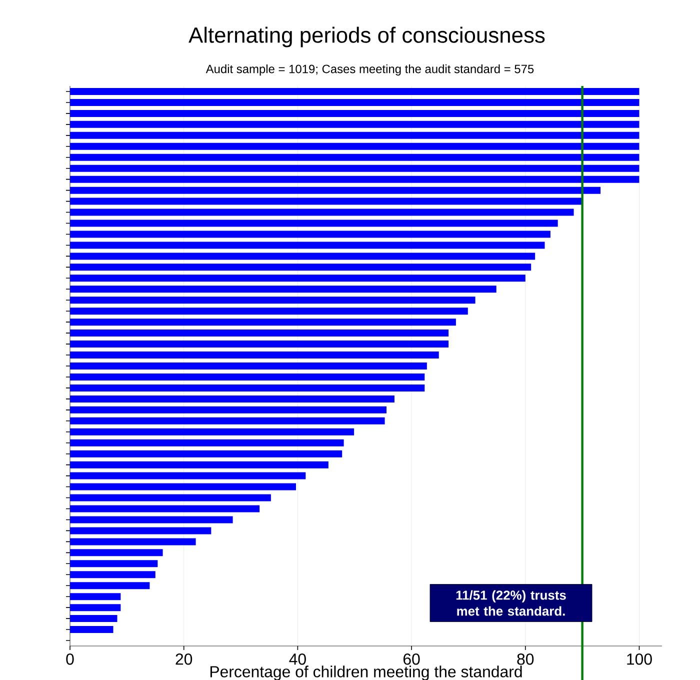 Image resolution: width=700 pixels, height=680 pixels. Describe the element at coordinates (297, 659) in the screenshot. I see `x-tick-label: 40` at that location.